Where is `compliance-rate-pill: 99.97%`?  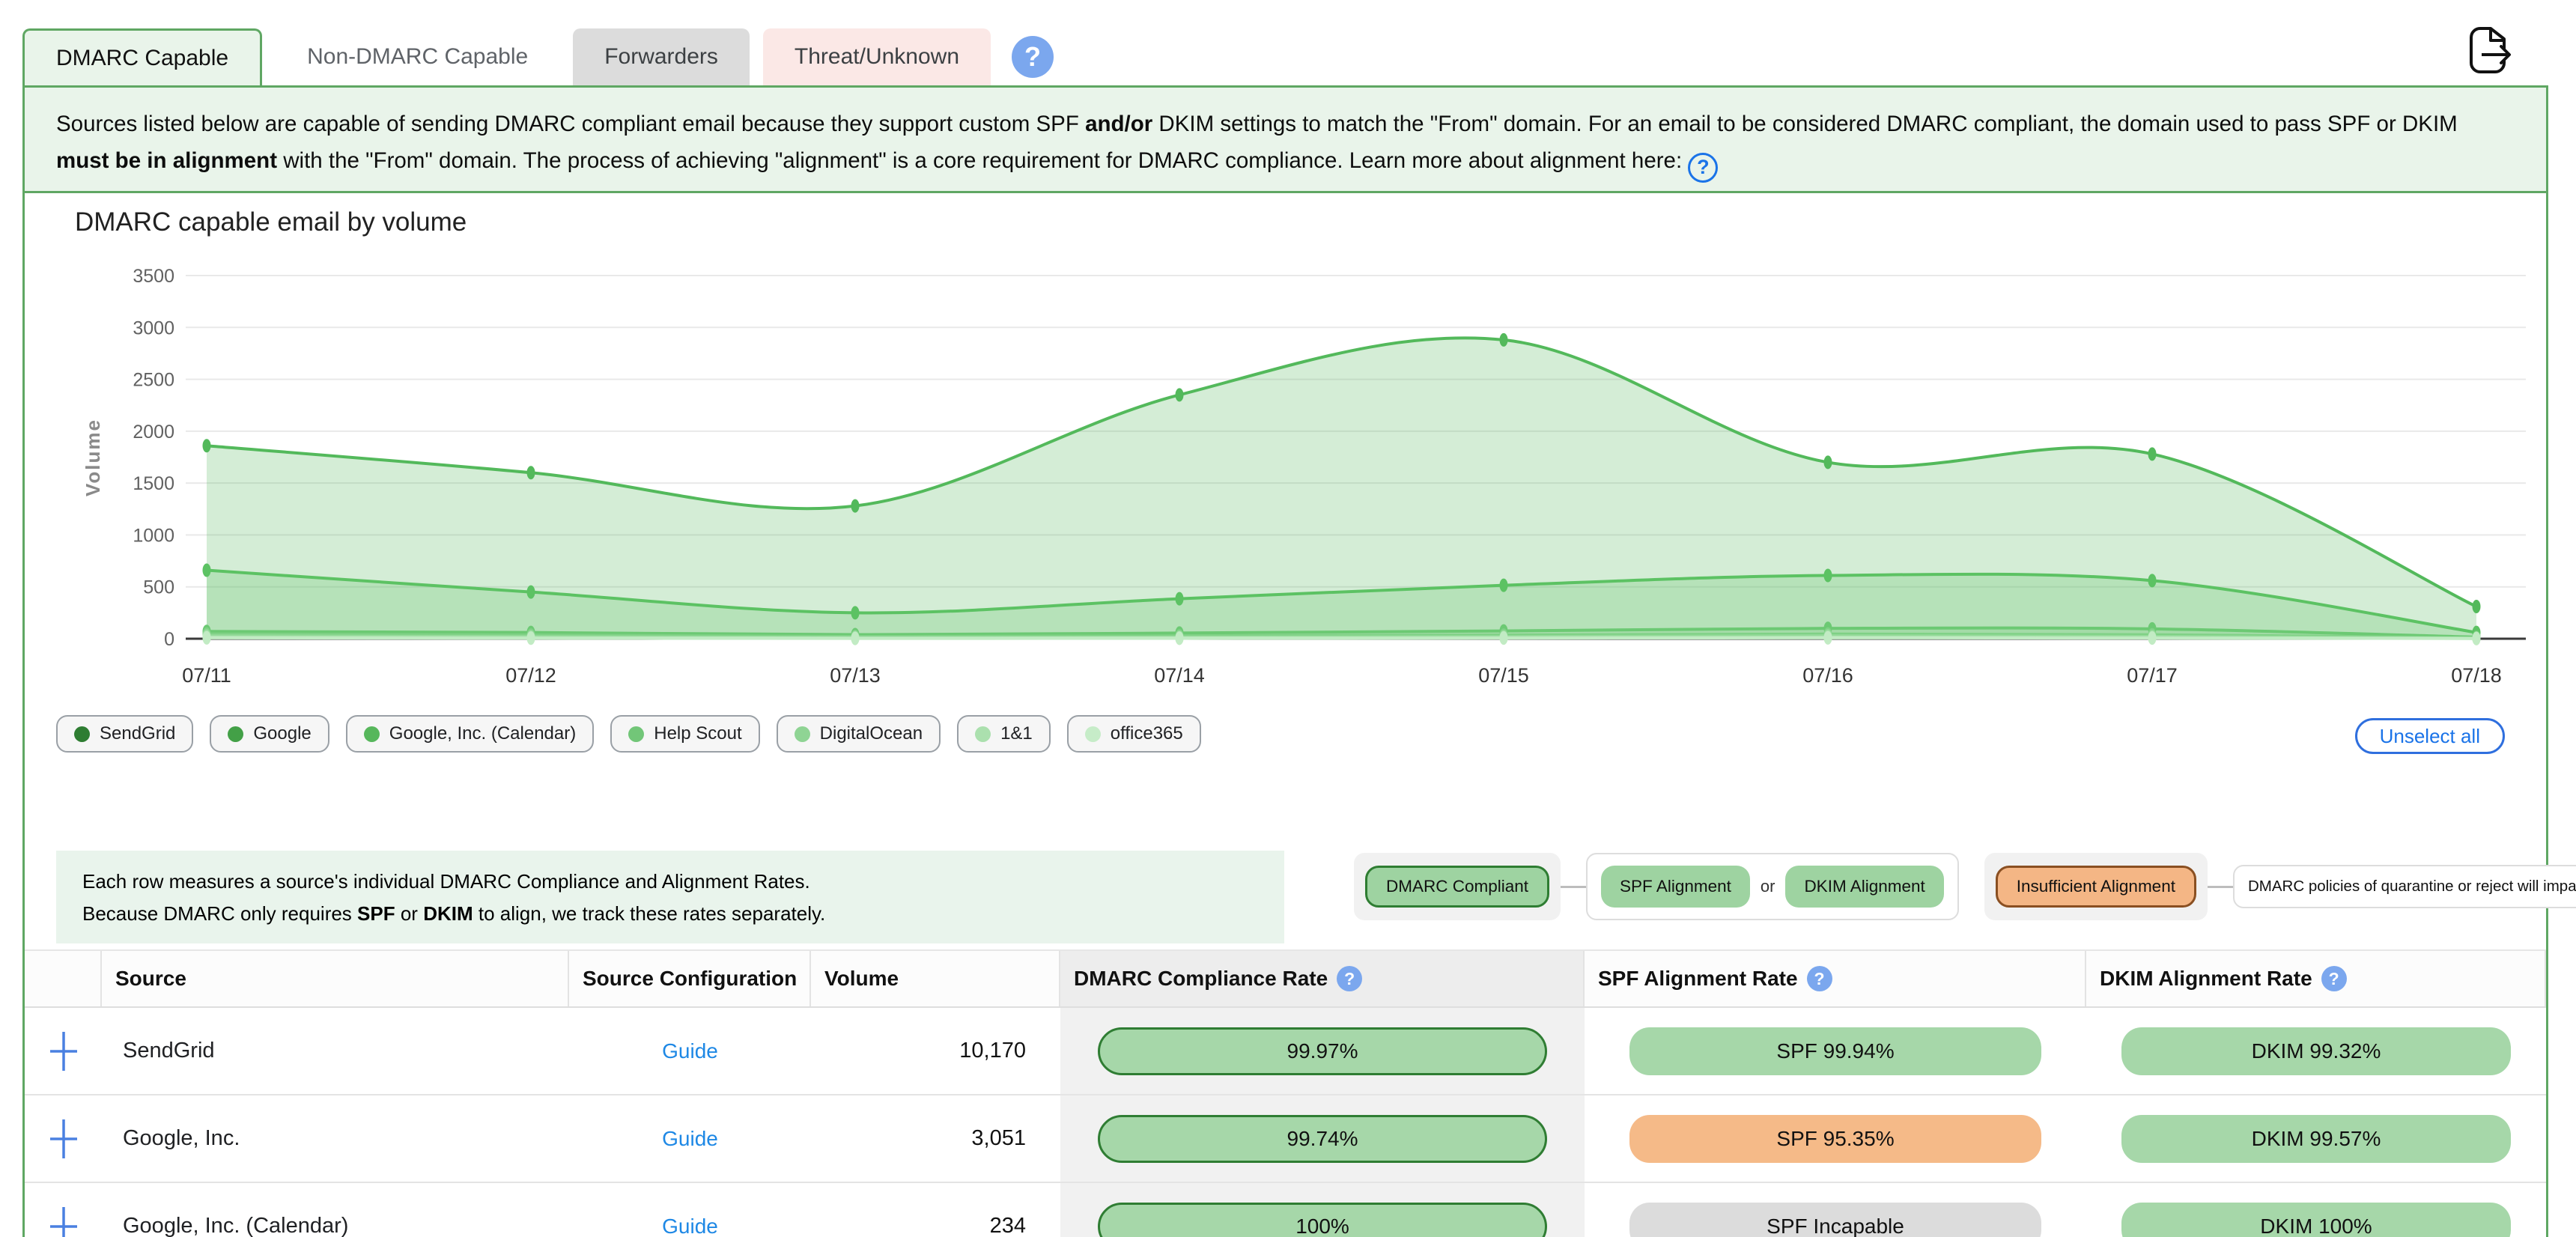 compliance-rate-pill: 99.97% is located at coordinates (1322, 1051).